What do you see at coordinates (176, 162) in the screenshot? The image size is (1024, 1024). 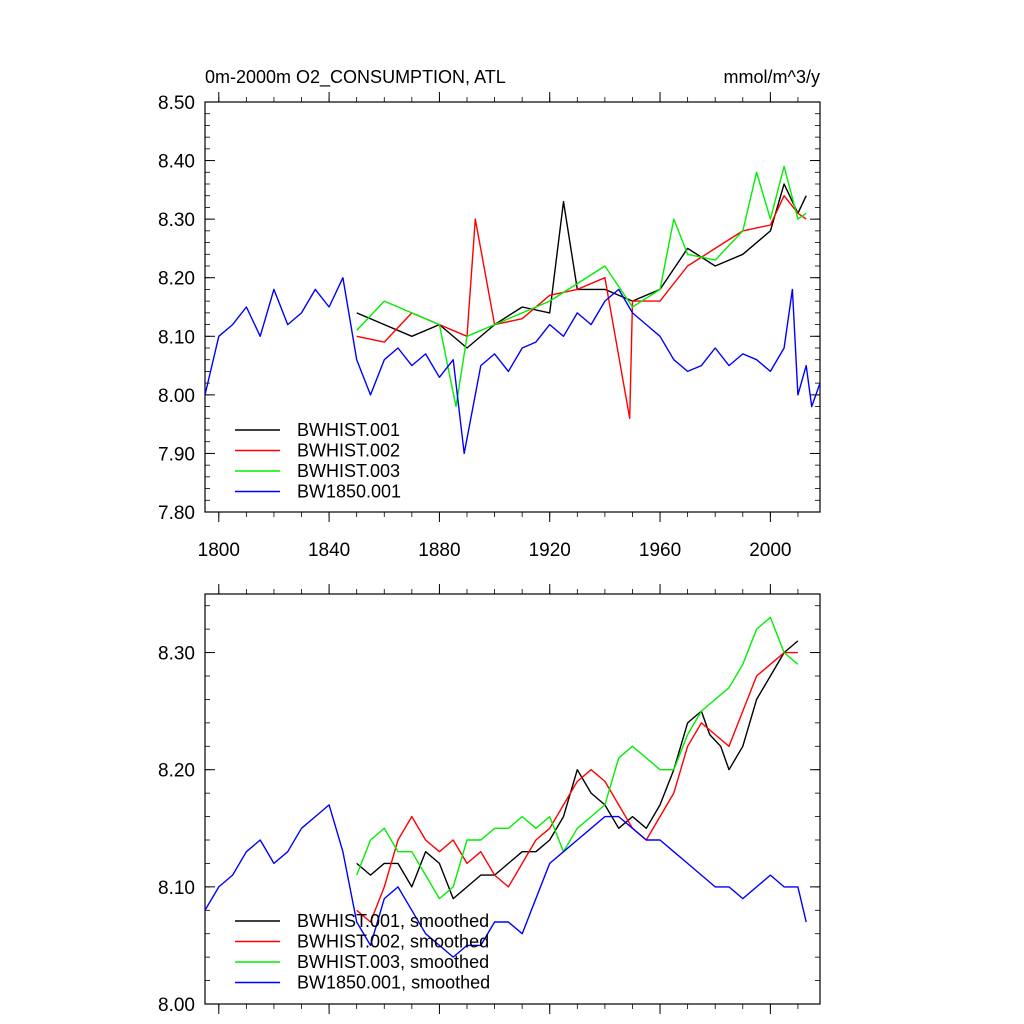 I see `y-tick-label: 8.40` at bounding box center [176, 162].